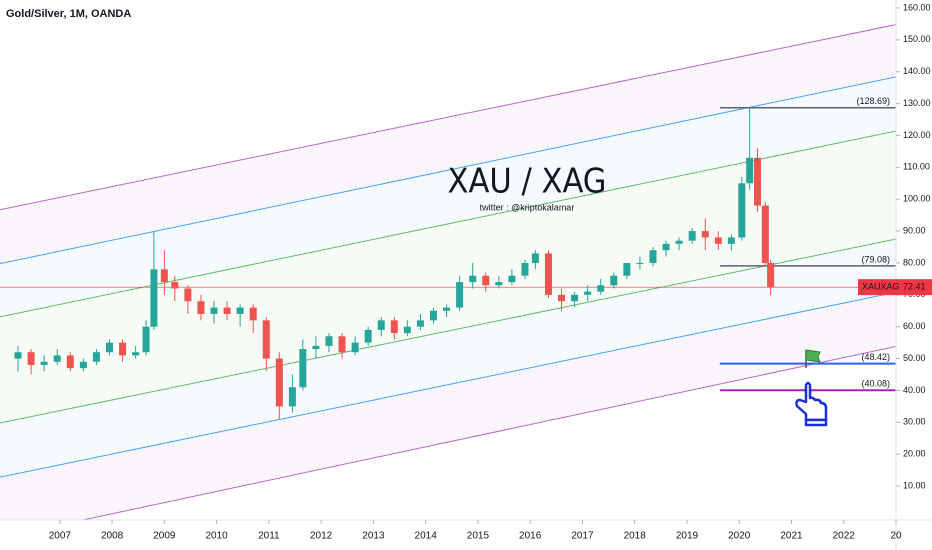 The height and width of the screenshot is (550, 932). I want to click on x-tick-label: 20, so click(896, 536).